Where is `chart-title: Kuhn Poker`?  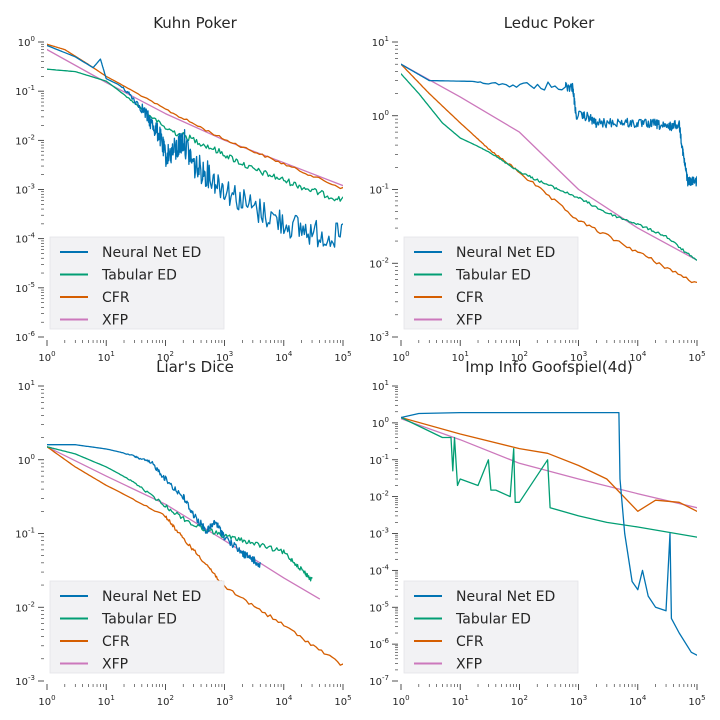 chart-title: Kuhn Poker is located at coordinates (195, 23).